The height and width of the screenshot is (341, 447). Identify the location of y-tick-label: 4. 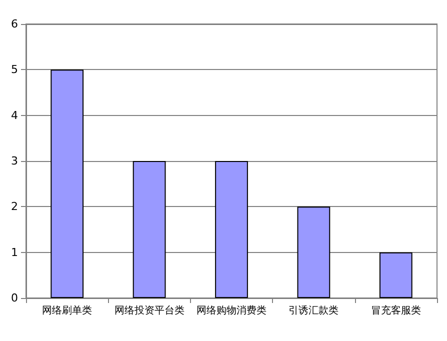
(14, 115).